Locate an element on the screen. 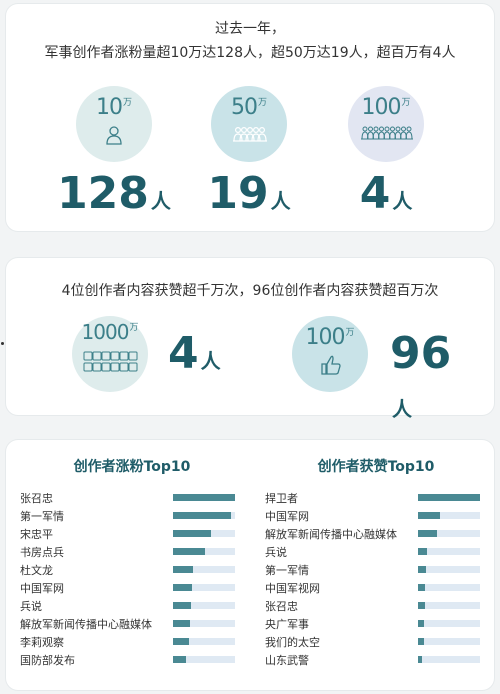 Image resolution: width=500 pixels, height=694 pixels. rank-name: 央广军事 is located at coordinates (287, 624).